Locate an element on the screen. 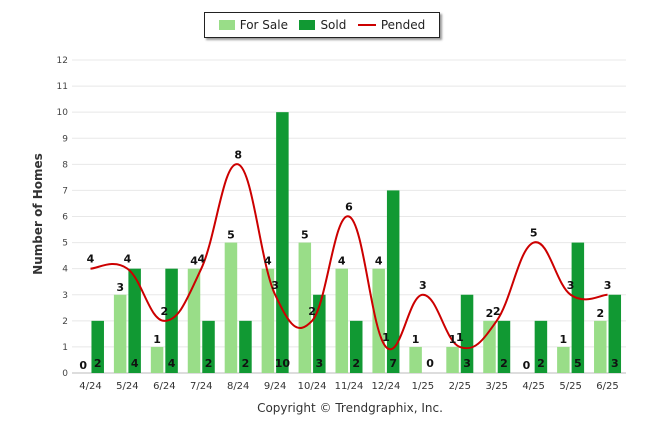 The image size is (646, 434). label-pended: 5 is located at coordinates (534, 233).